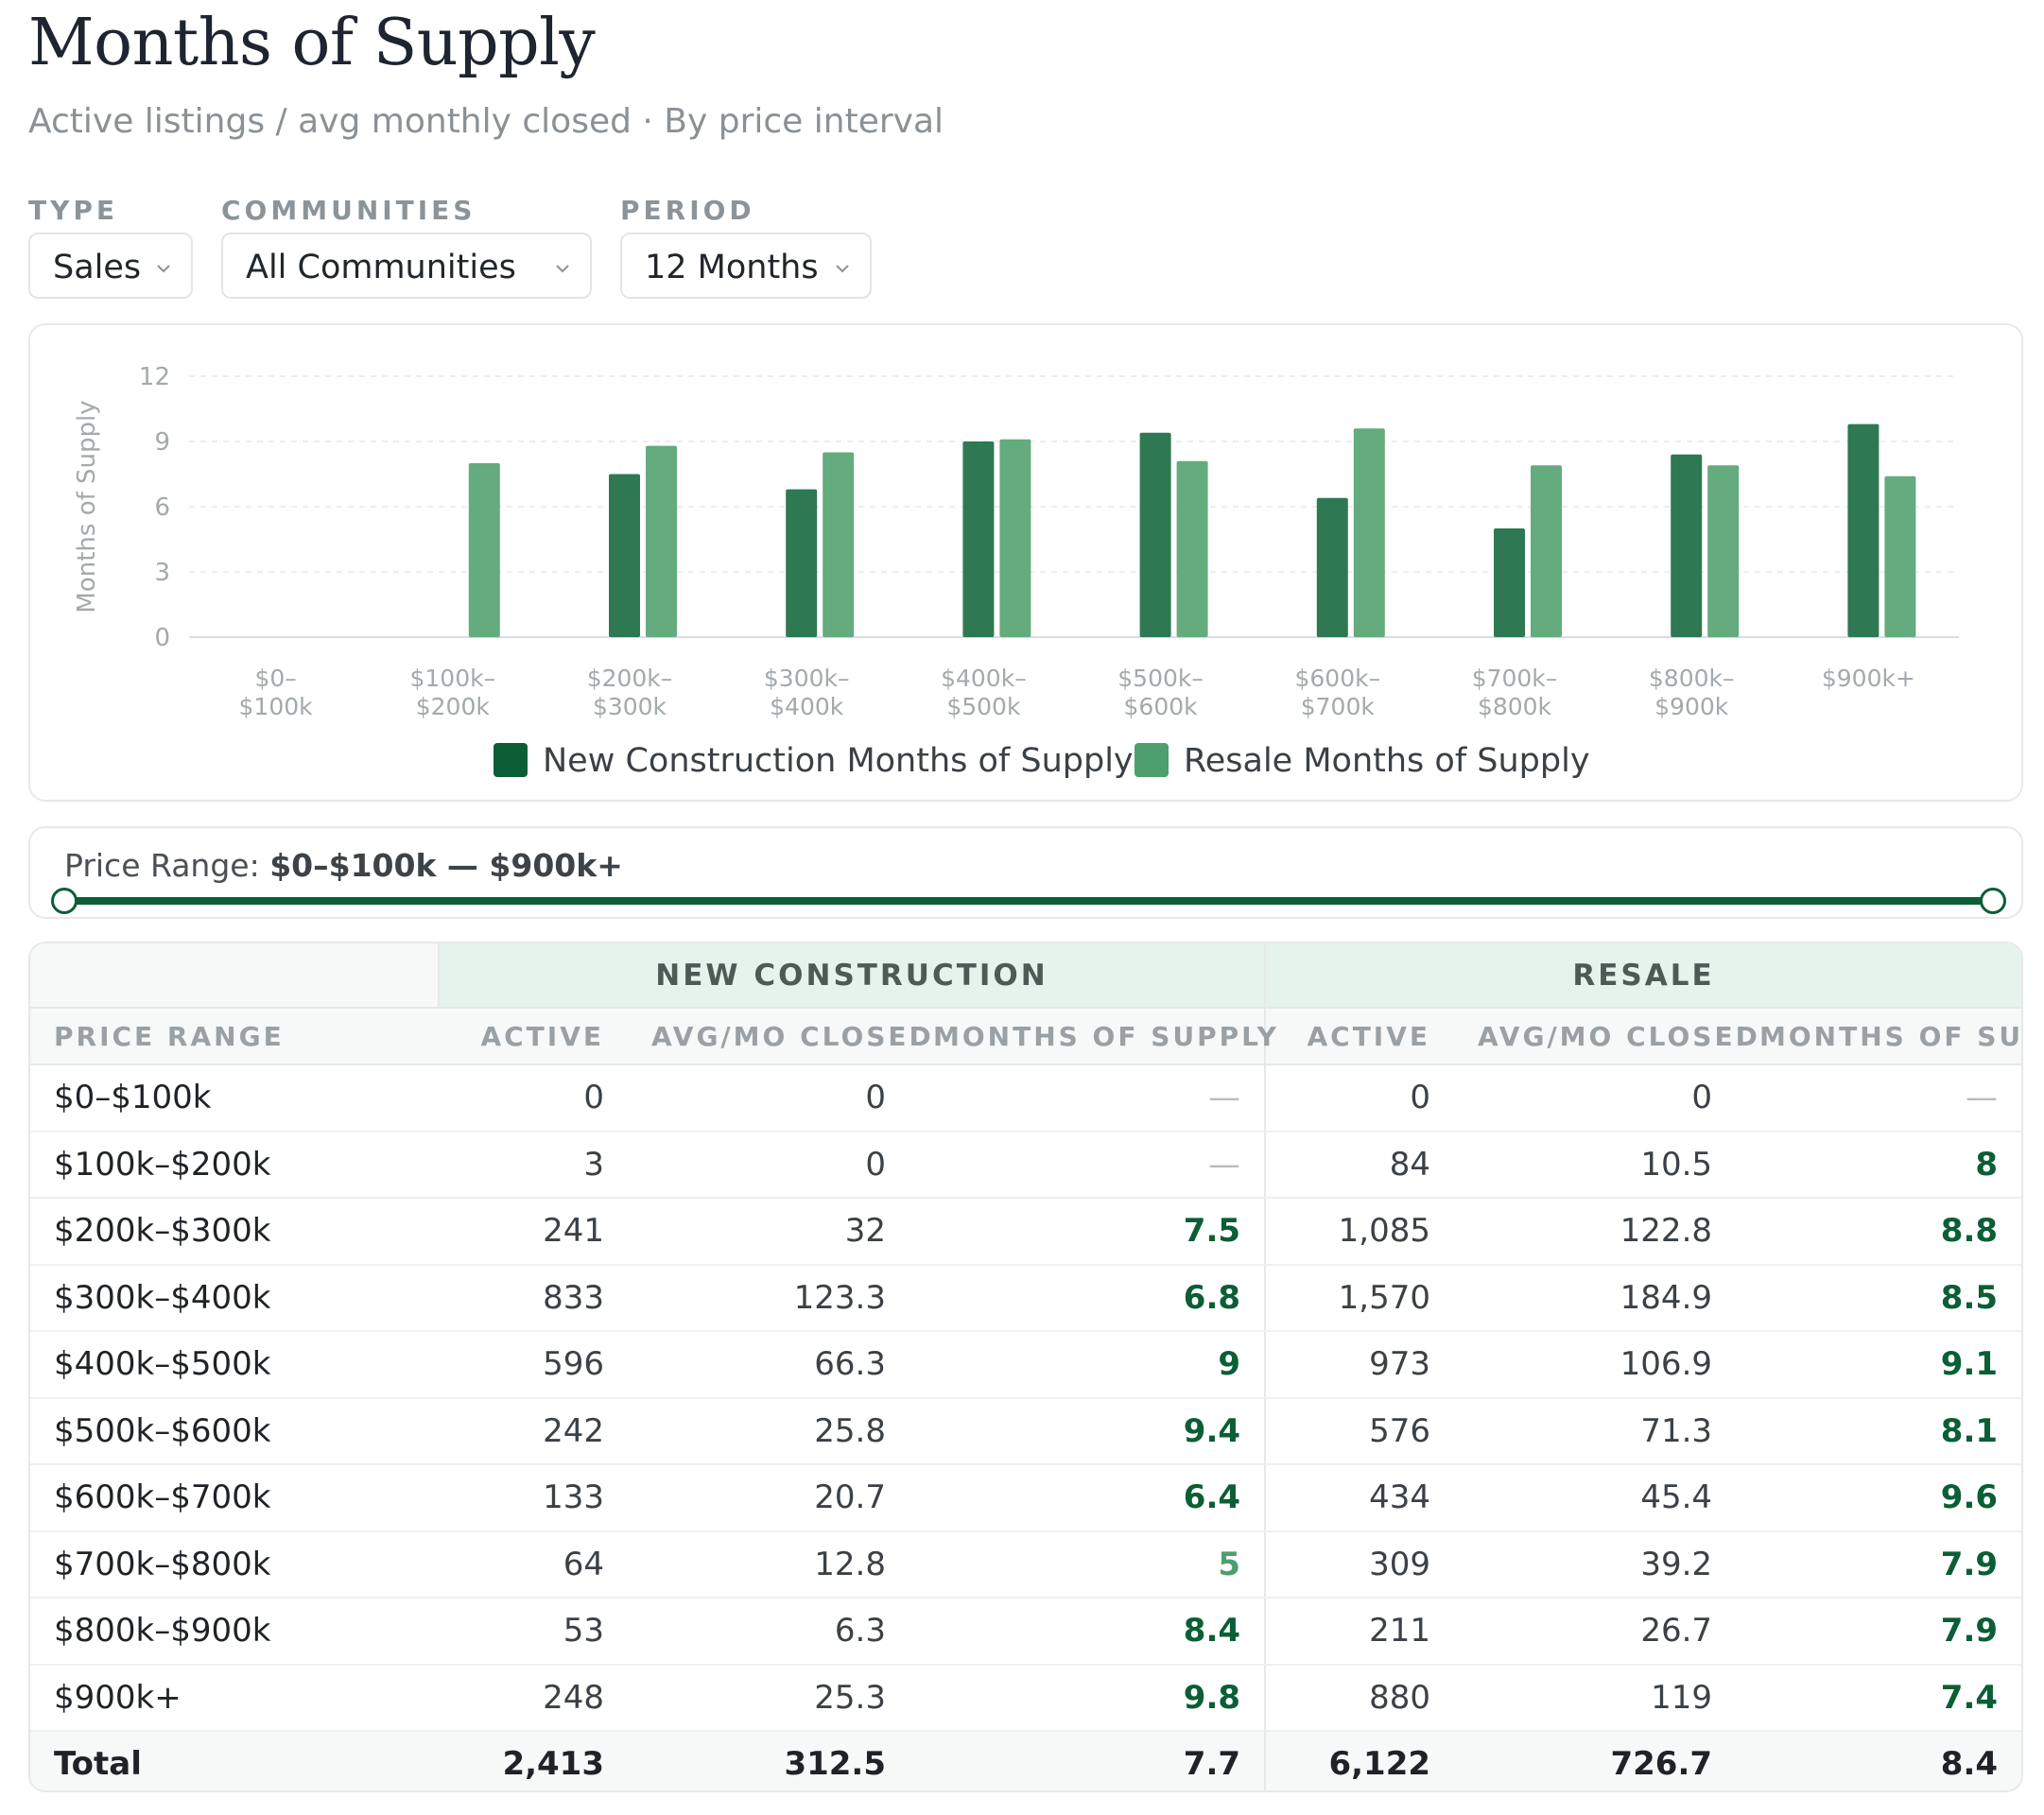  Describe the element at coordinates (1087, 1698) in the screenshot. I see `cell-nc-months-of-supply: 9.8` at that location.